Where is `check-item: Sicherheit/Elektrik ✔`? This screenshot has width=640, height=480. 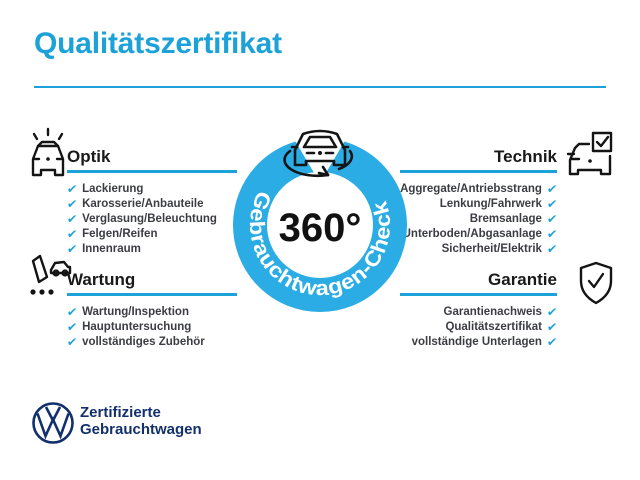 check-item: Sicherheit/Elektrik ✔ is located at coordinates (479, 249).